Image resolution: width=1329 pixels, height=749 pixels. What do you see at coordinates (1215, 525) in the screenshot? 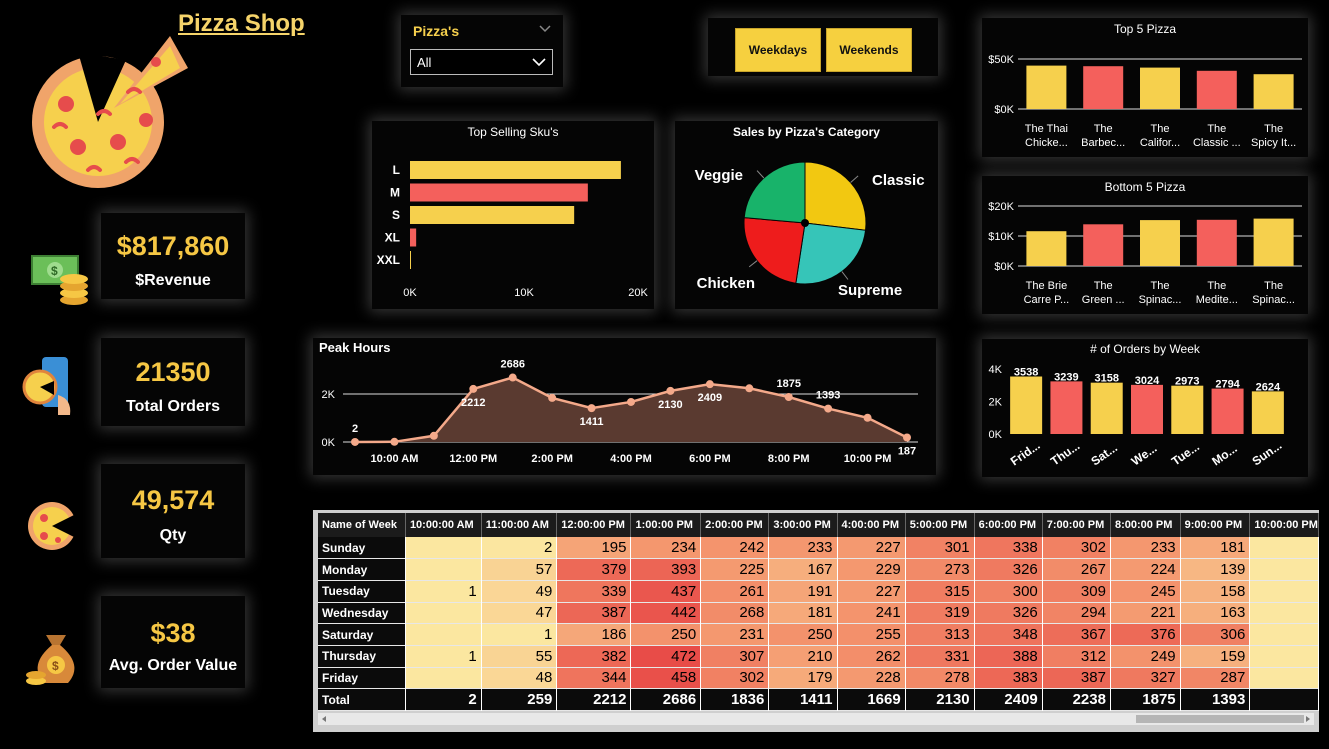
I see `matrix-column-header: 9:00:00 PM` at bounding box center [1215, 525].